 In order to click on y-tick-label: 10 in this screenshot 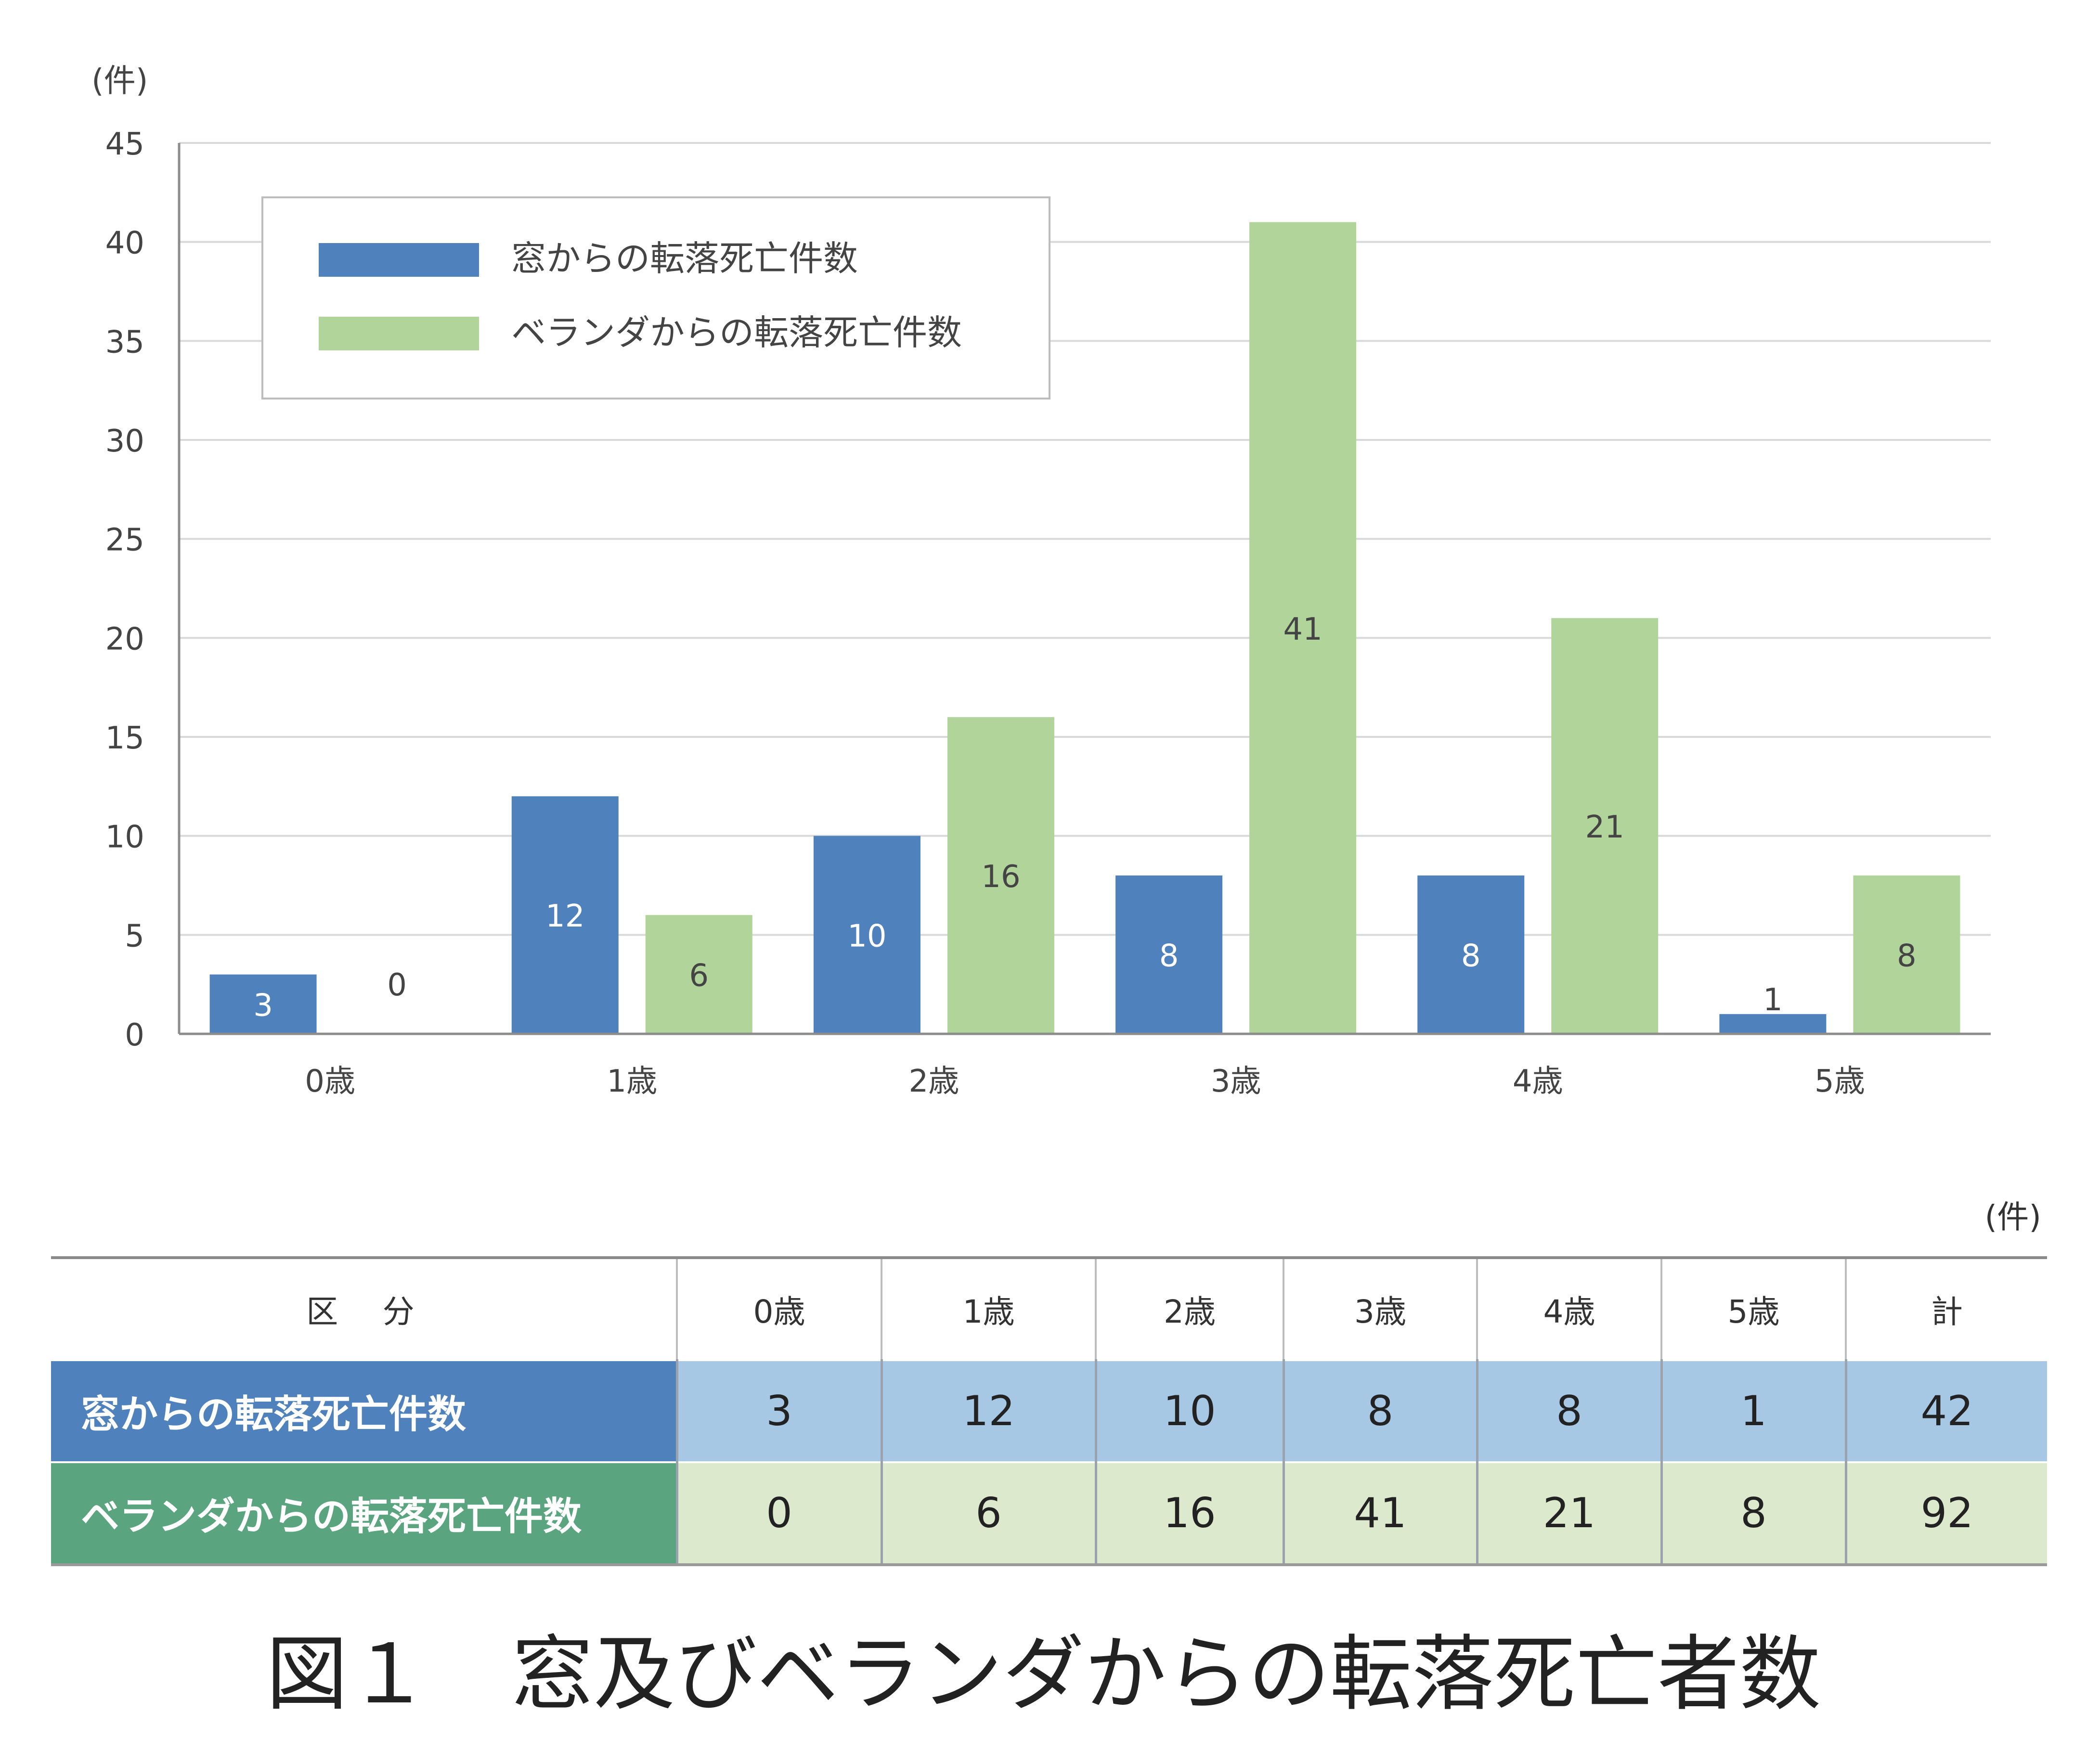, I will do `click(124, 837)`.